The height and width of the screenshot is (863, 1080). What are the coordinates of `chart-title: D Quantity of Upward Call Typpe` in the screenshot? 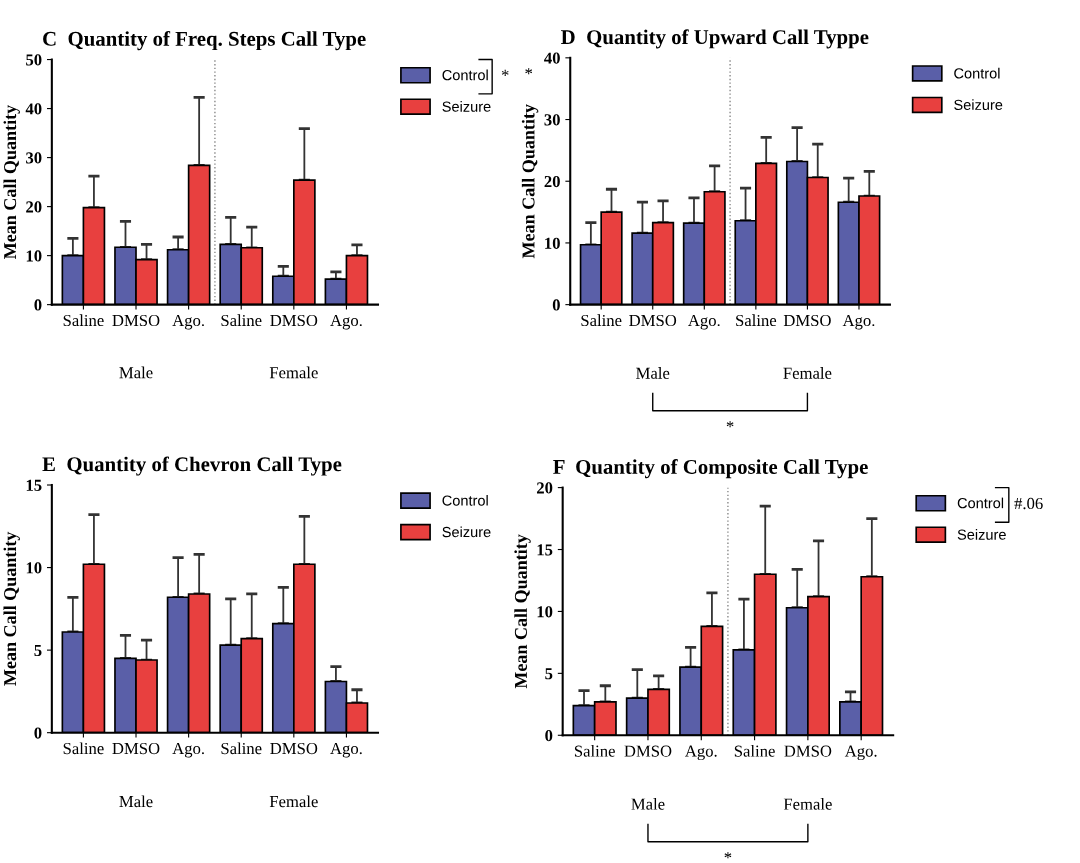 It's located at (715, 39).